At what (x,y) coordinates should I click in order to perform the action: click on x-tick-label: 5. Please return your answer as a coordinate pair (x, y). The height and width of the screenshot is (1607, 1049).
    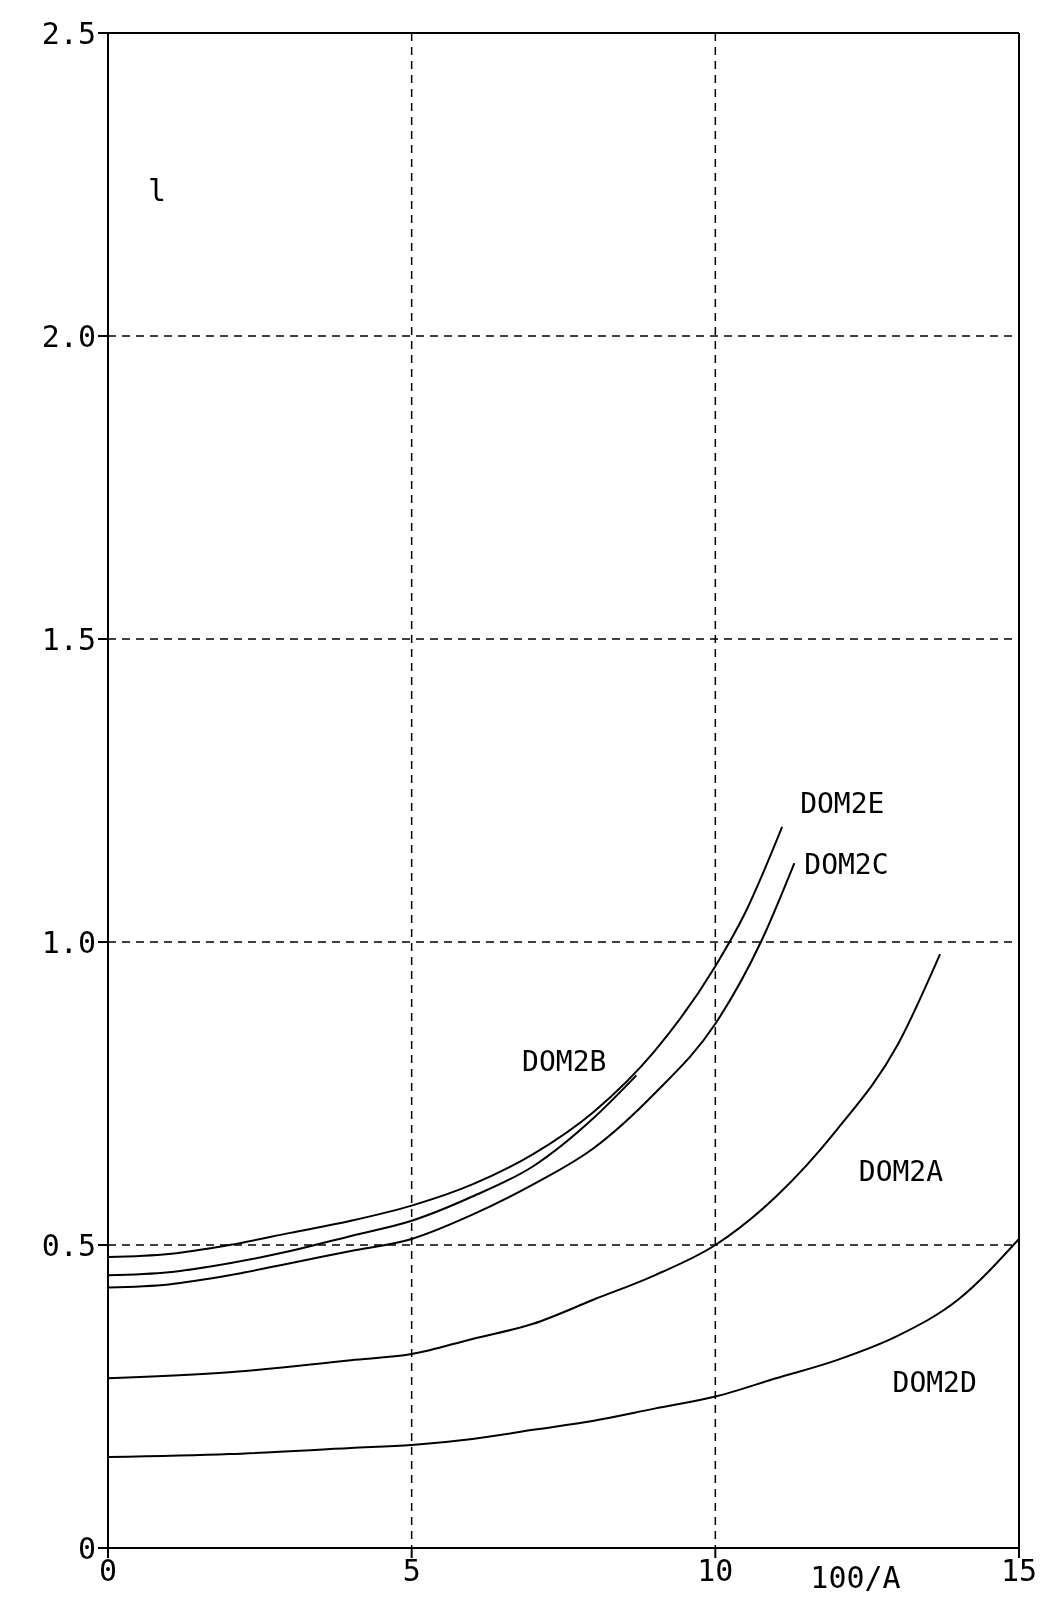
    Looking at the image, I should click on (411, 1571).